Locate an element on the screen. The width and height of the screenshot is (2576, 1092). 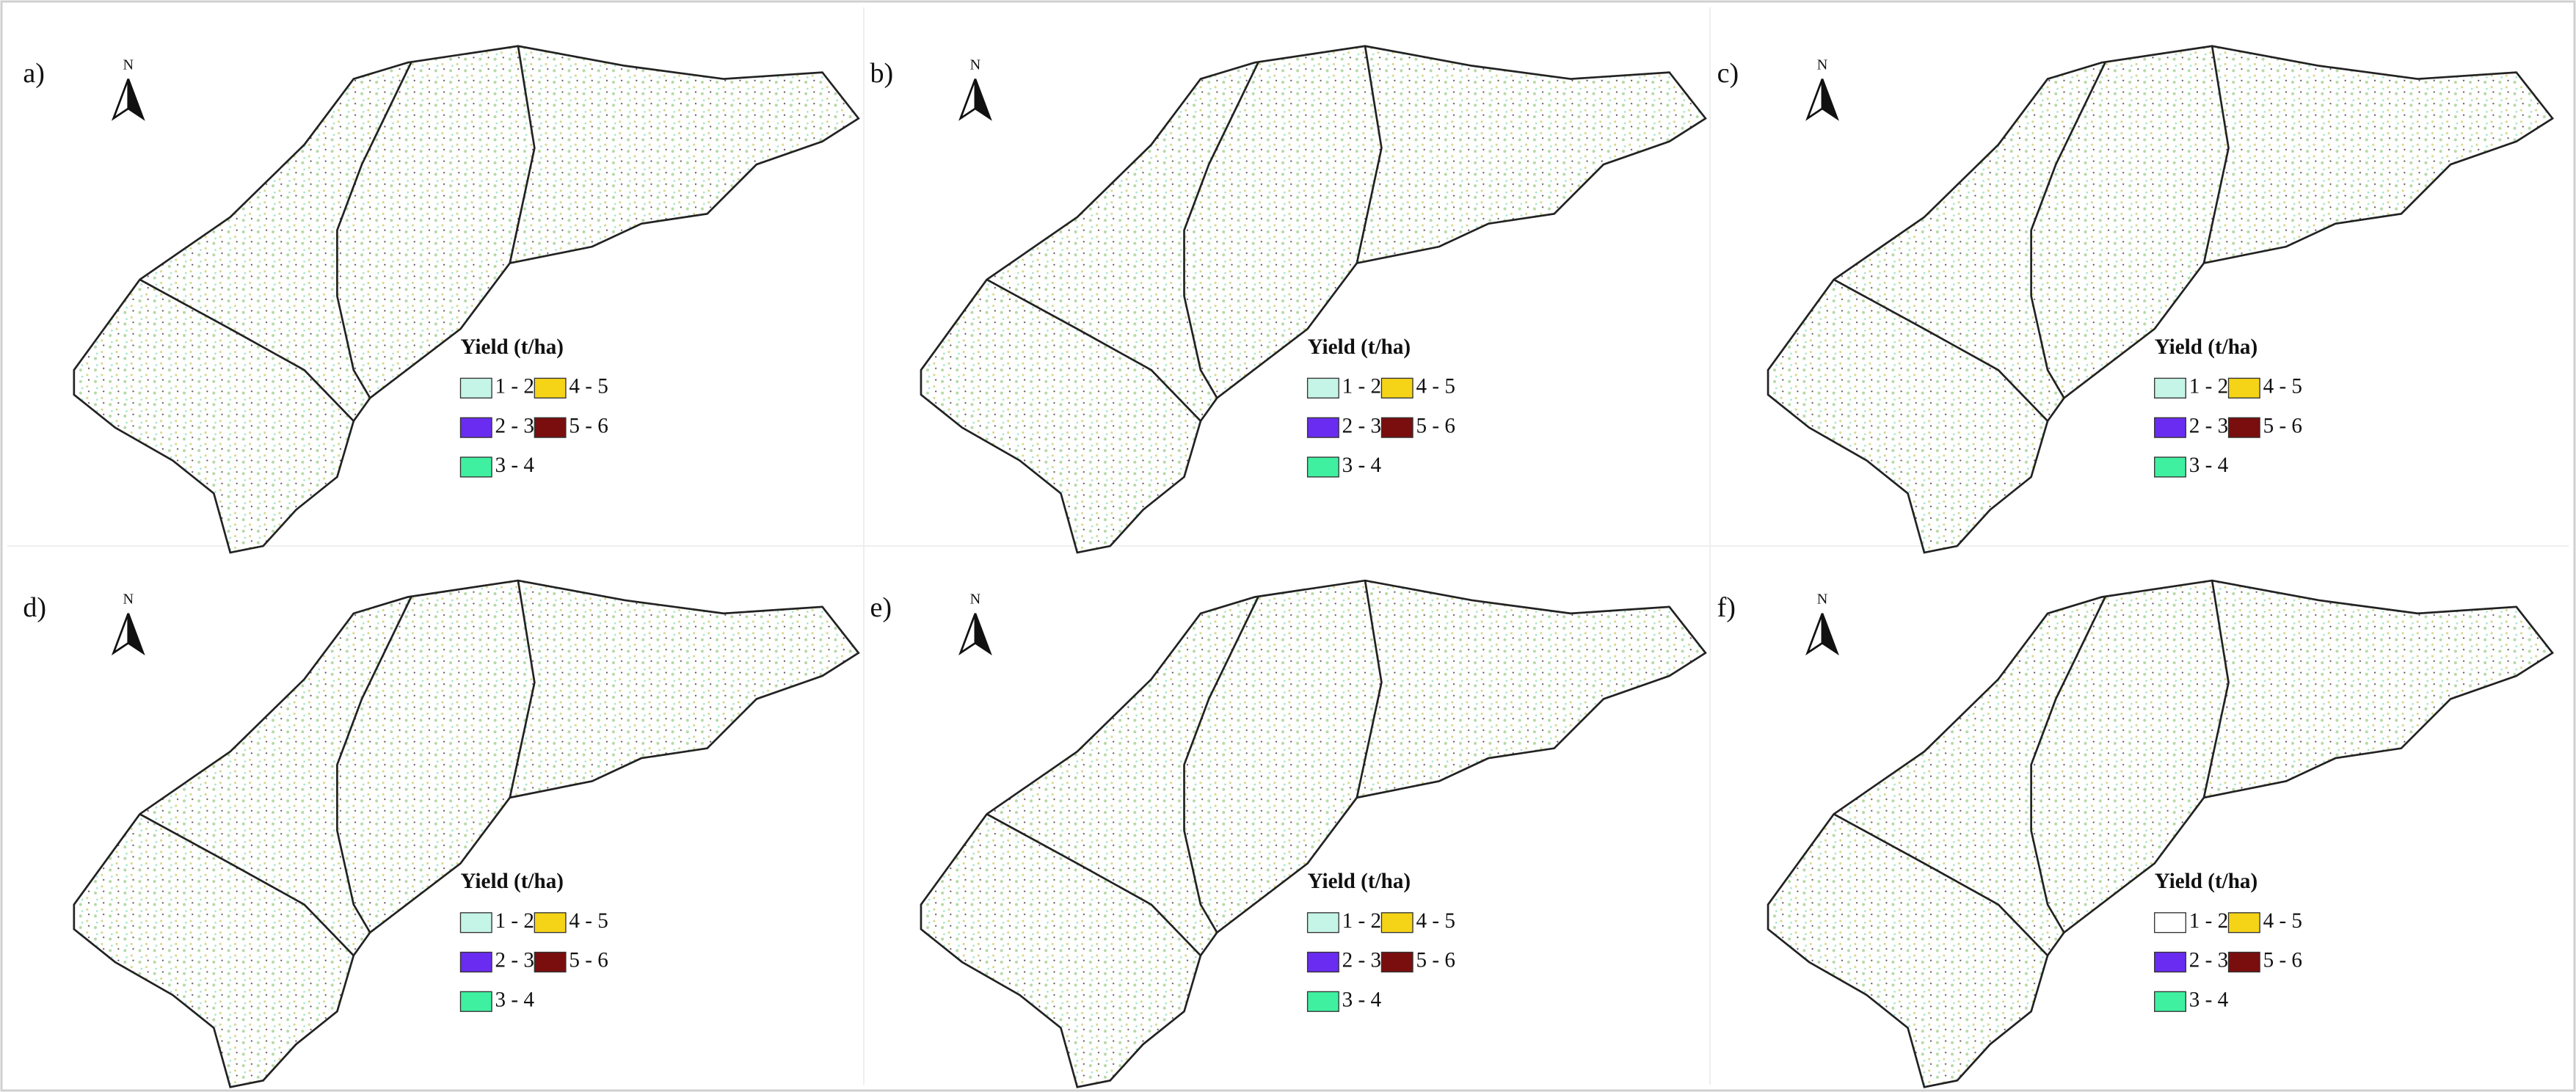
panel-label: e) is located at coordinates (881, 607).